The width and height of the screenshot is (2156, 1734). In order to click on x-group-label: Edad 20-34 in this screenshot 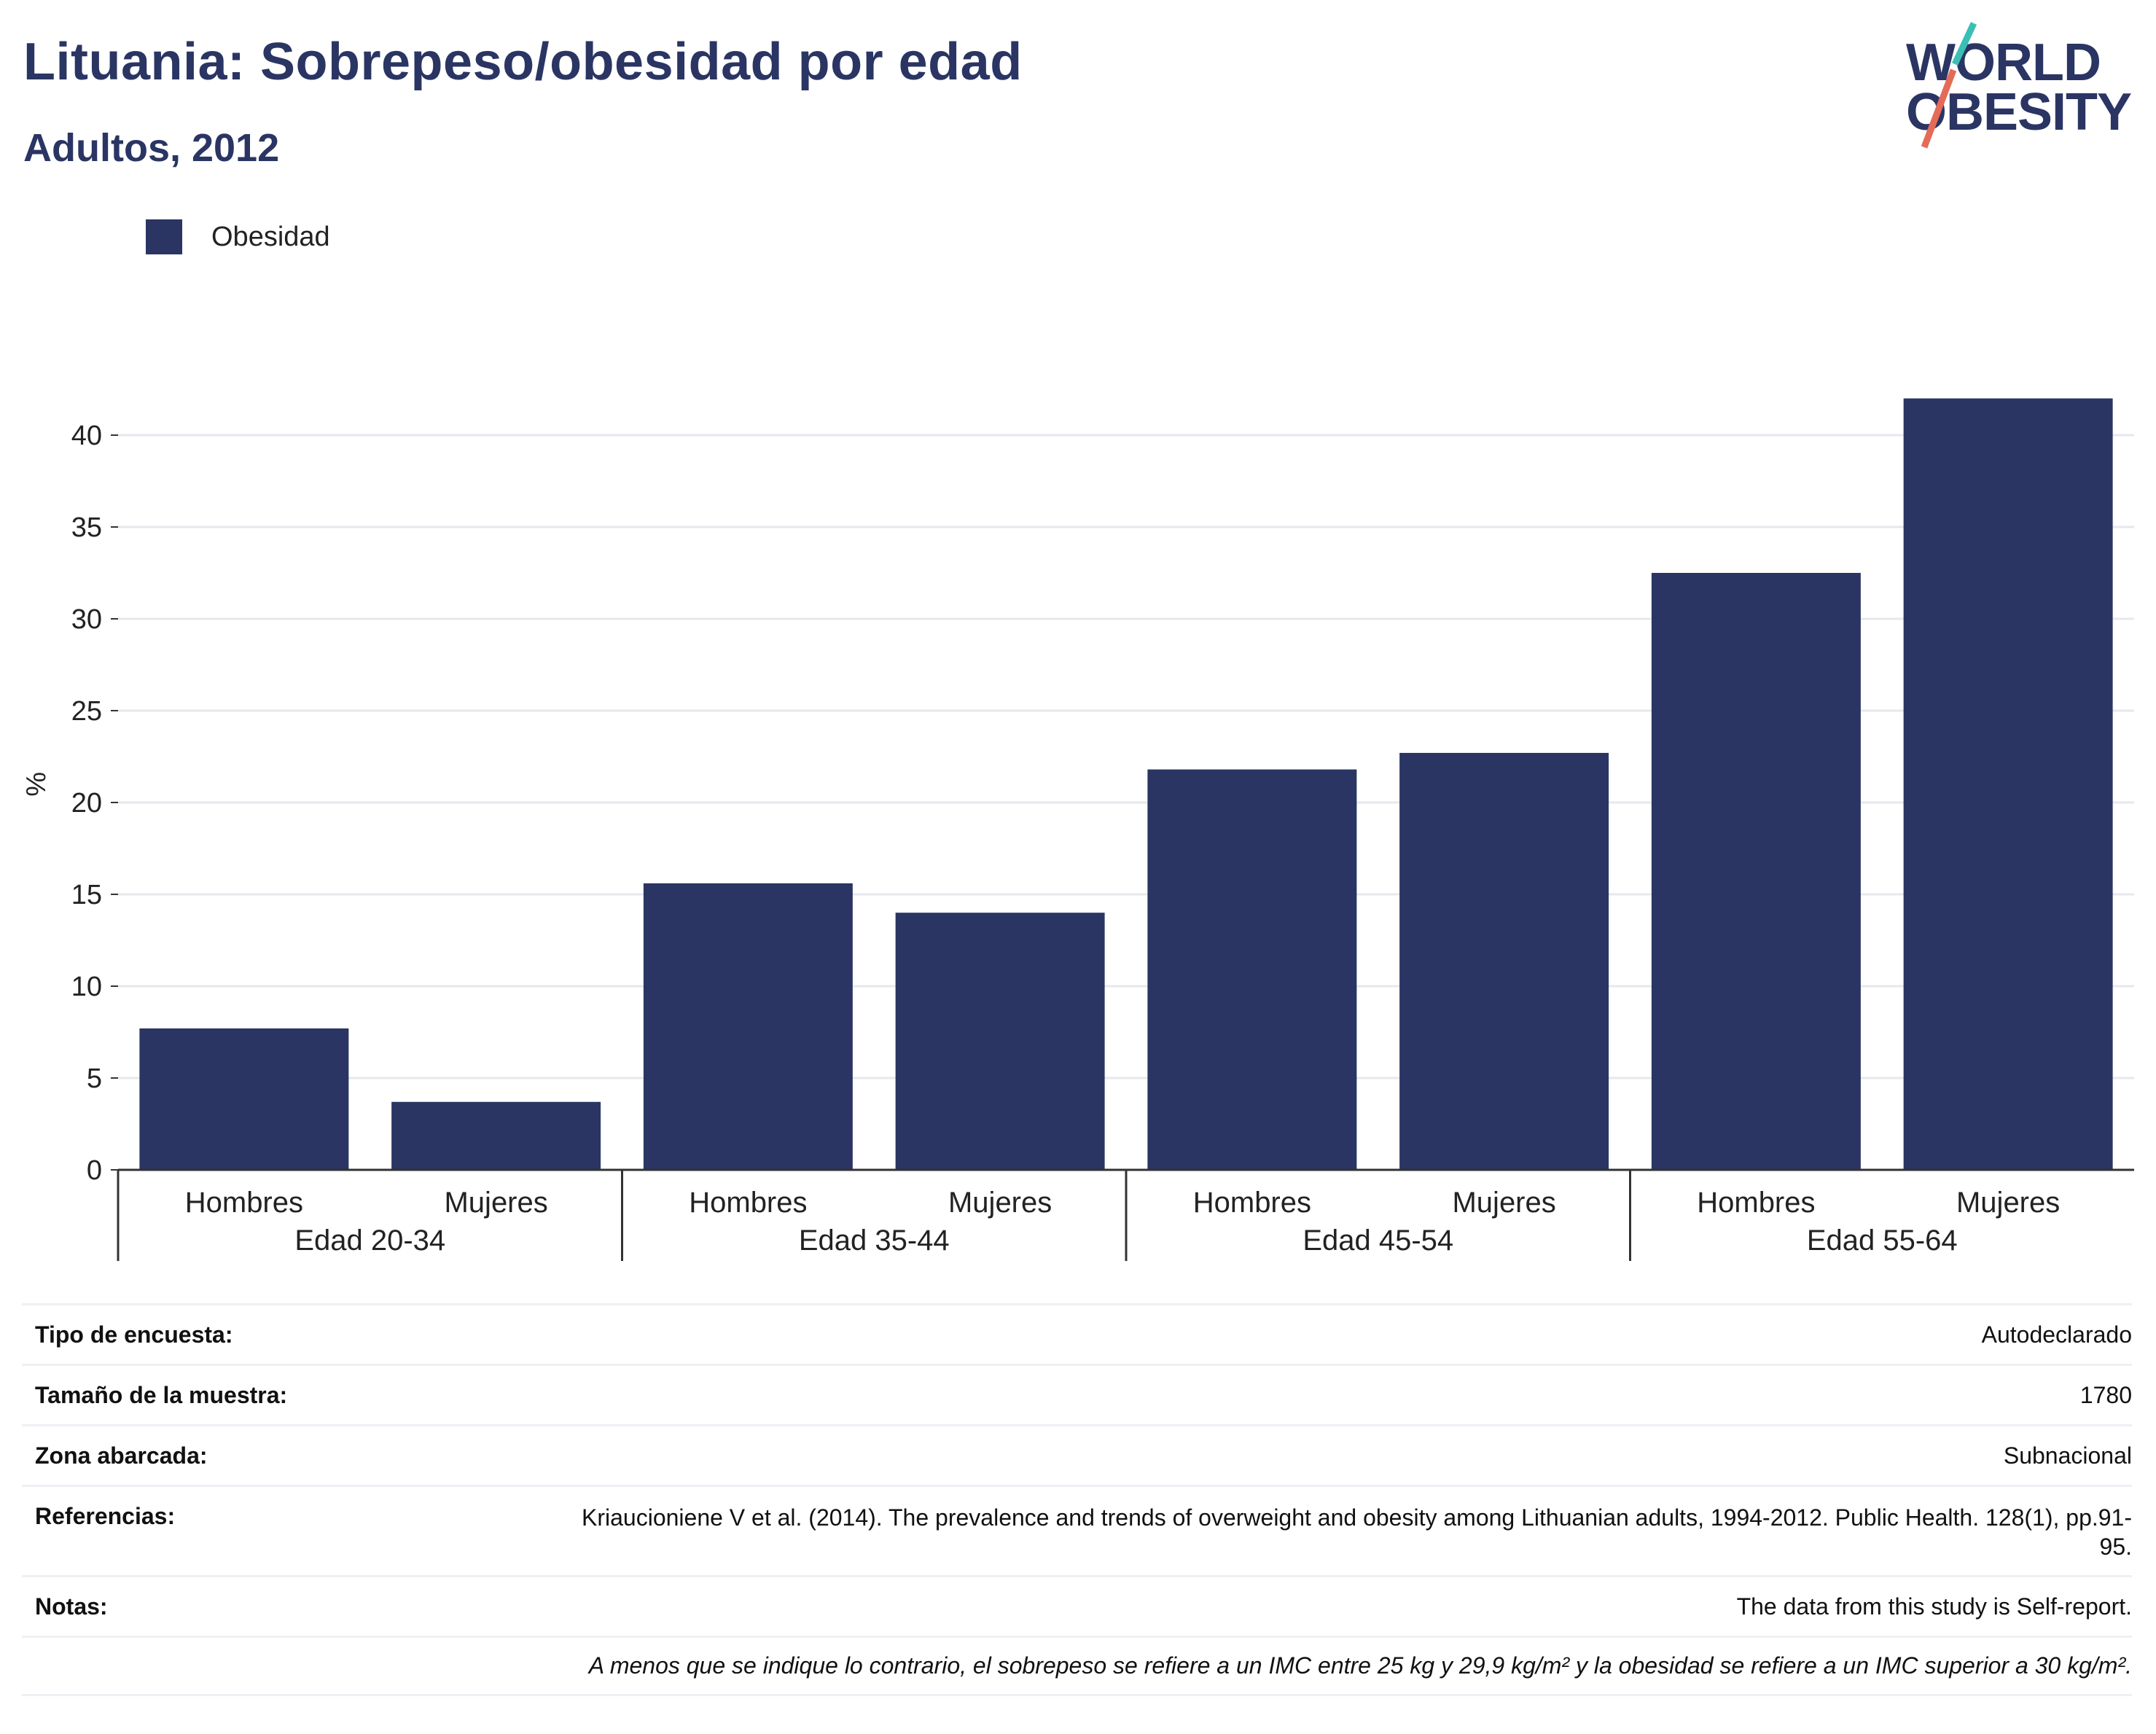, I will do `click(370, 1241)`.